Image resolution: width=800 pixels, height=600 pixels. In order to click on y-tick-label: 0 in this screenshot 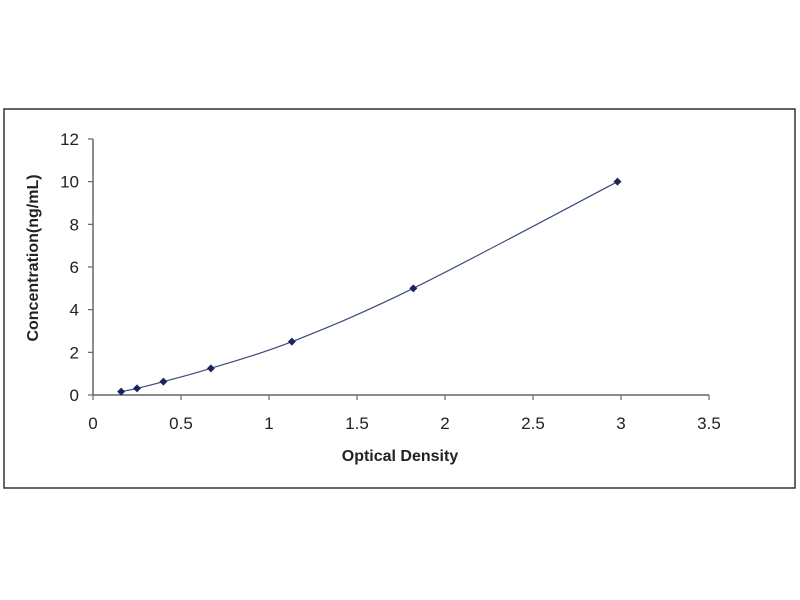, I will do `click(74, 395)`.